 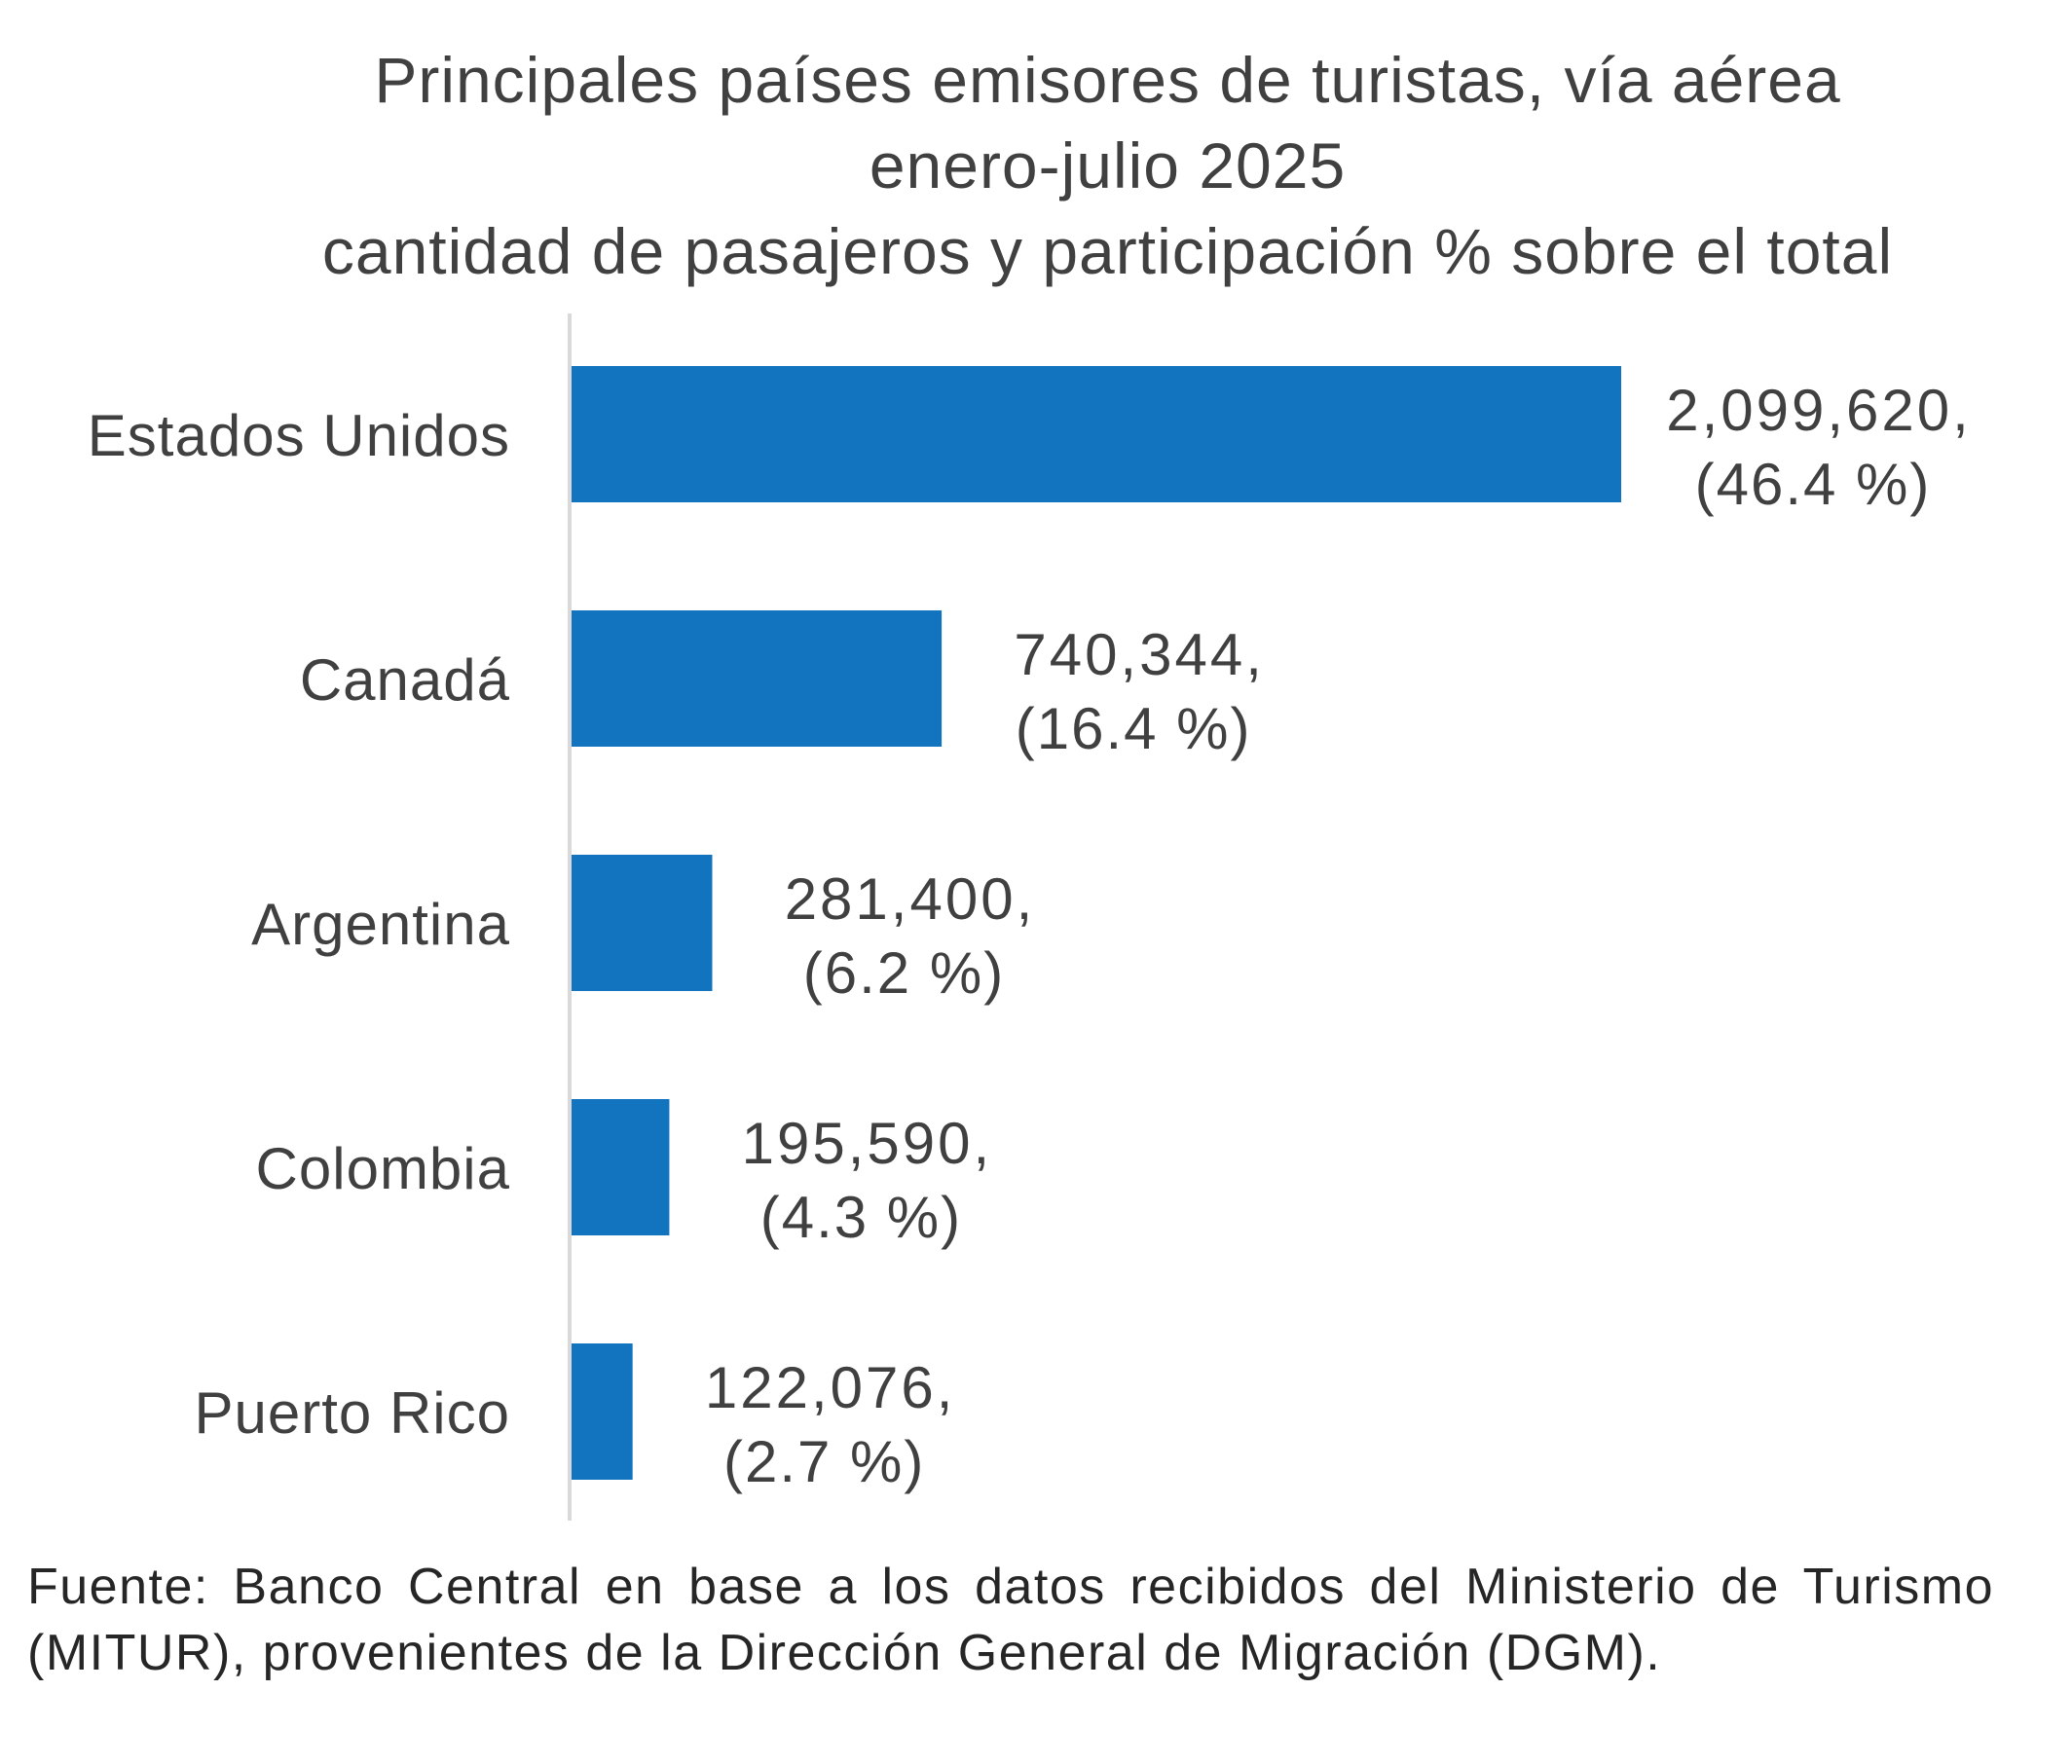 I want to click on percent-label-1: (16.4 %), so click(x=1134, y=728).